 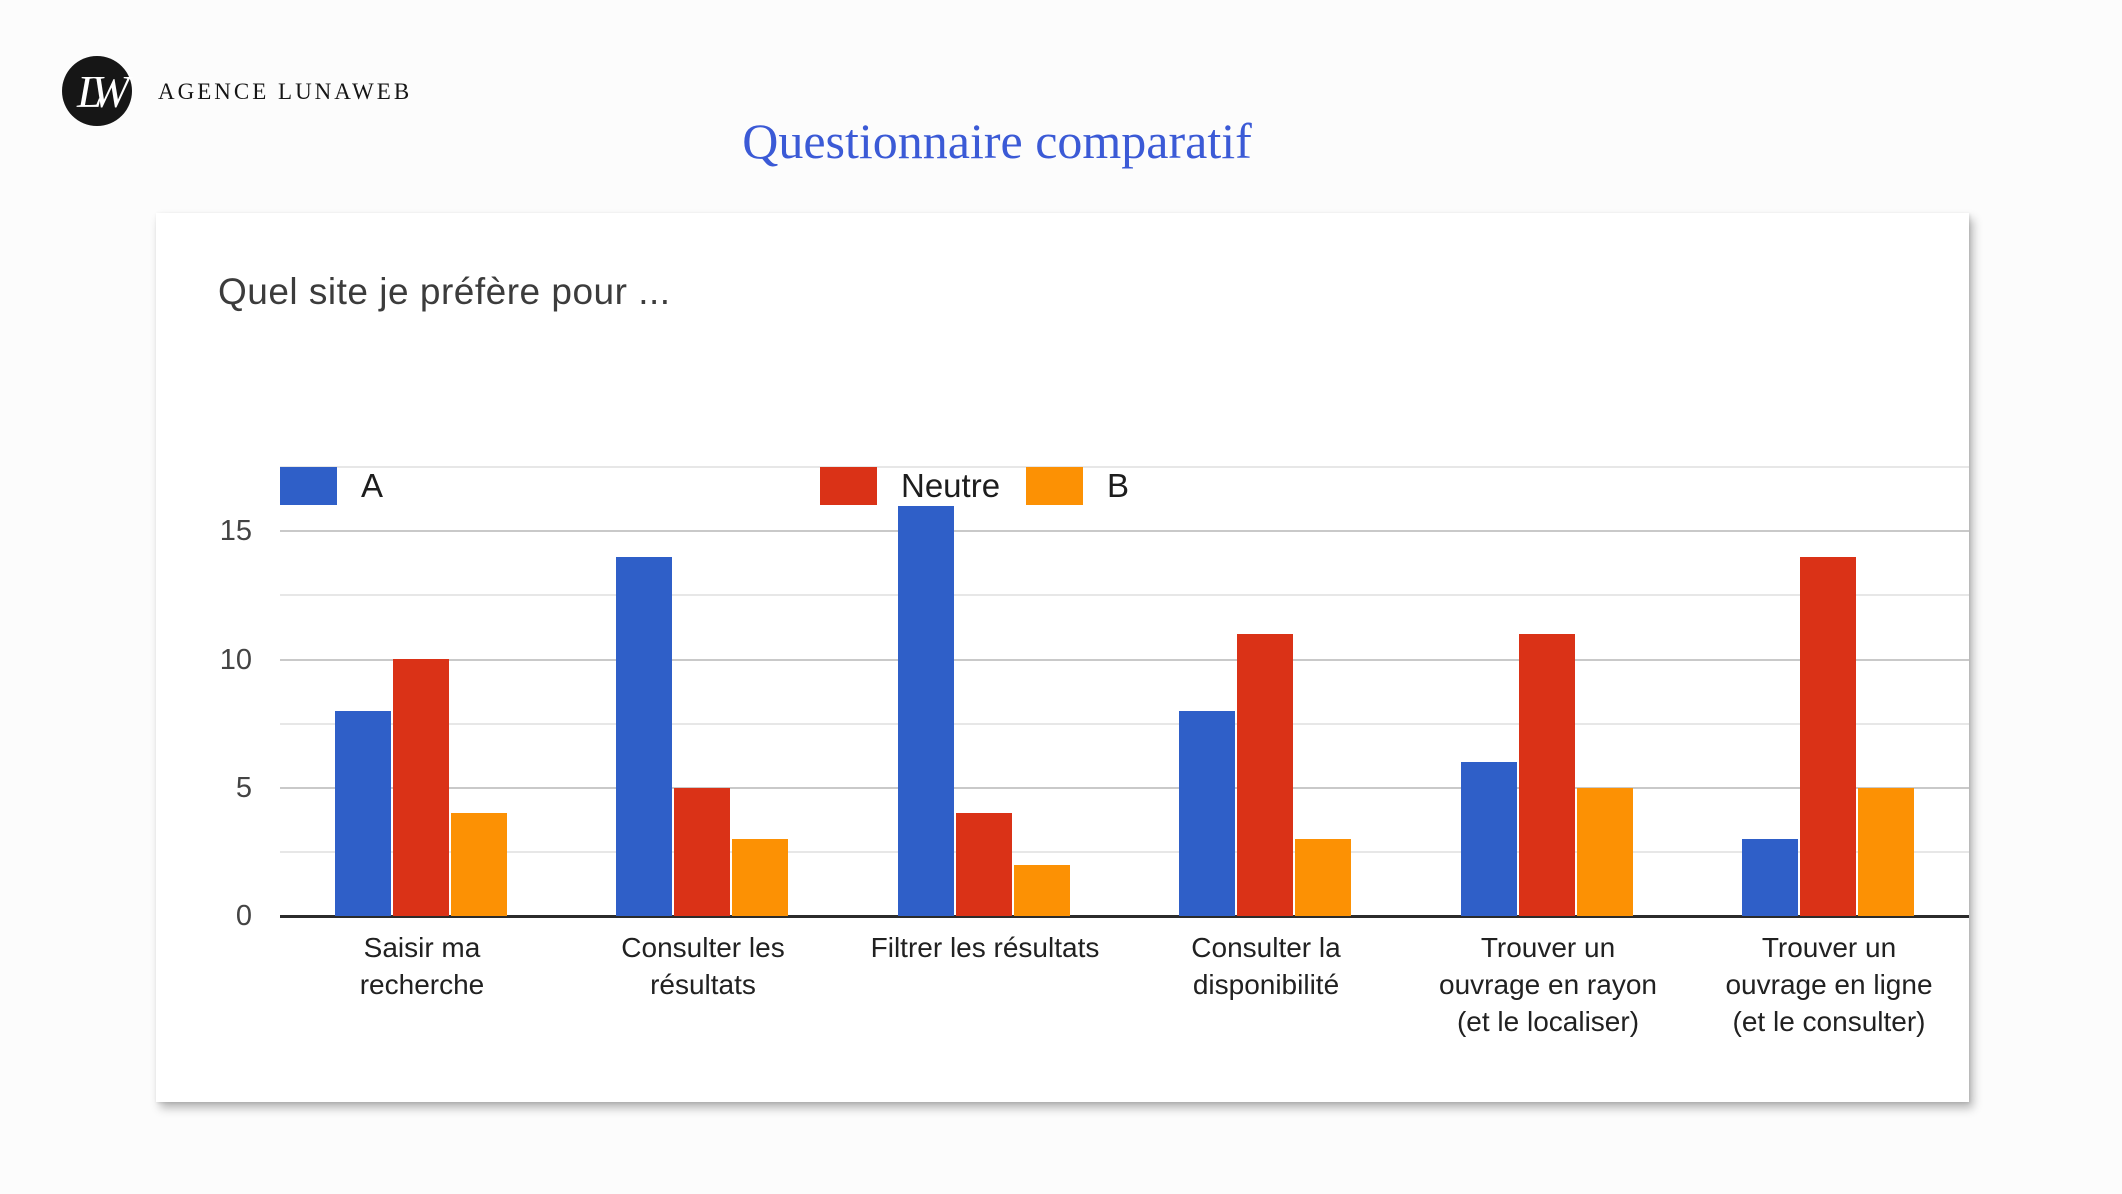 What do you see at coordinates (479, 864) in the screenshot?
I see `bar-b-group1` at bounding box center [479, 864].